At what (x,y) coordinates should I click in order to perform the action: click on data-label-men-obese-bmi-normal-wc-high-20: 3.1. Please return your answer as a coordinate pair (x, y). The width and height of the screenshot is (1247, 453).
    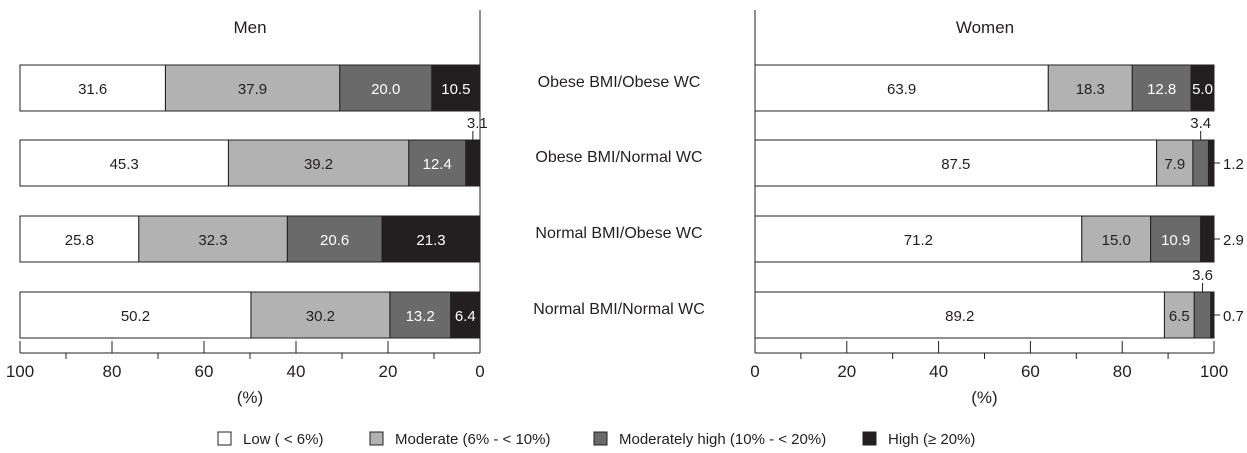
    Looking at the image, I should click on (477, 123).